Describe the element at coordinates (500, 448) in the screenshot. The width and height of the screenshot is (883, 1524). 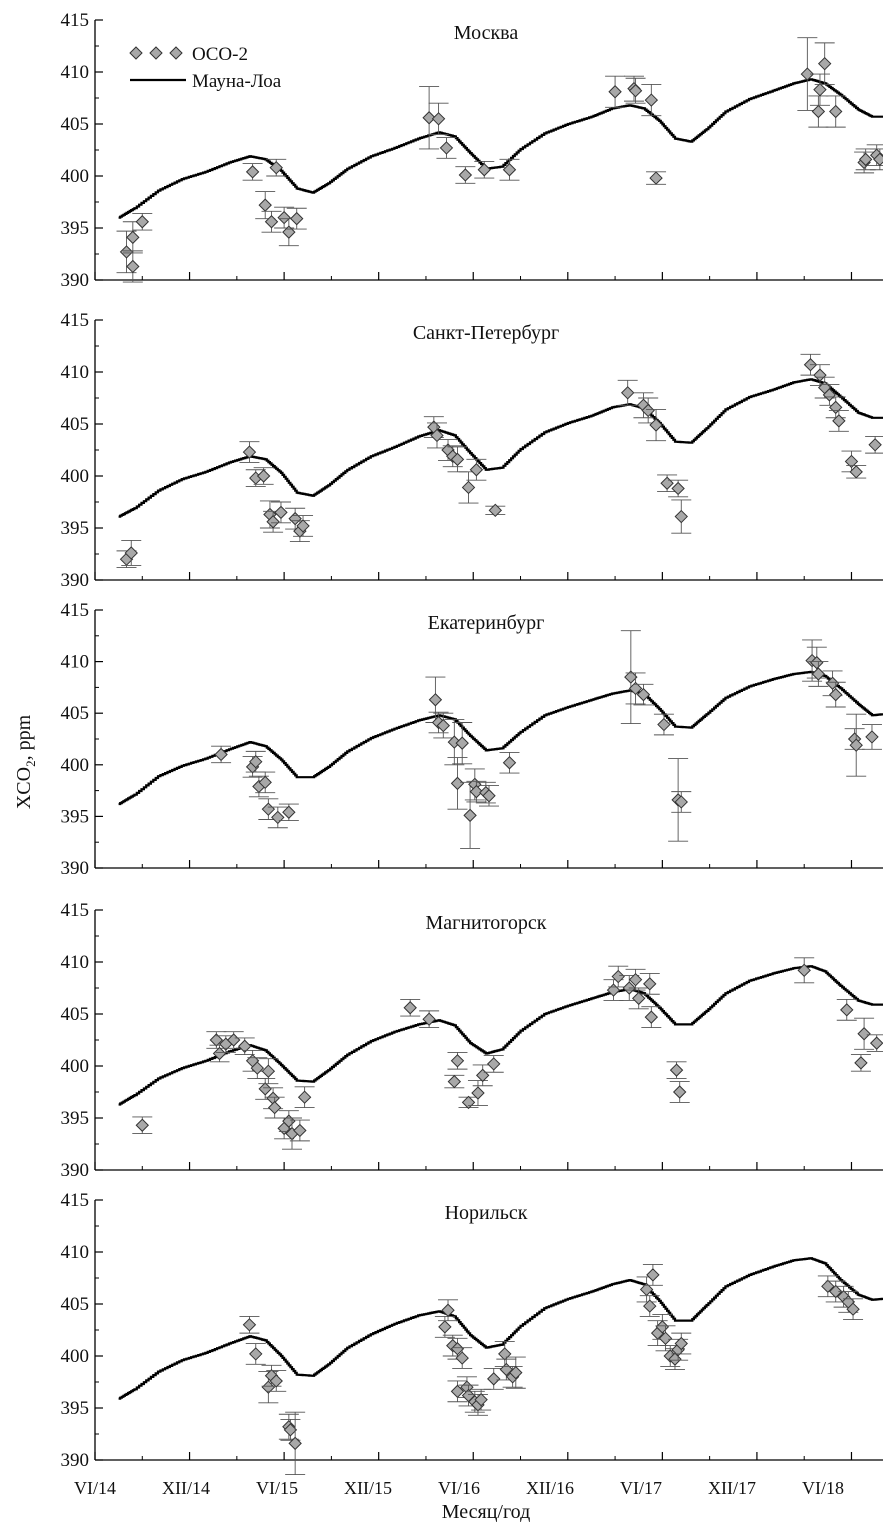
I see `mauna-loa-line` at that location.